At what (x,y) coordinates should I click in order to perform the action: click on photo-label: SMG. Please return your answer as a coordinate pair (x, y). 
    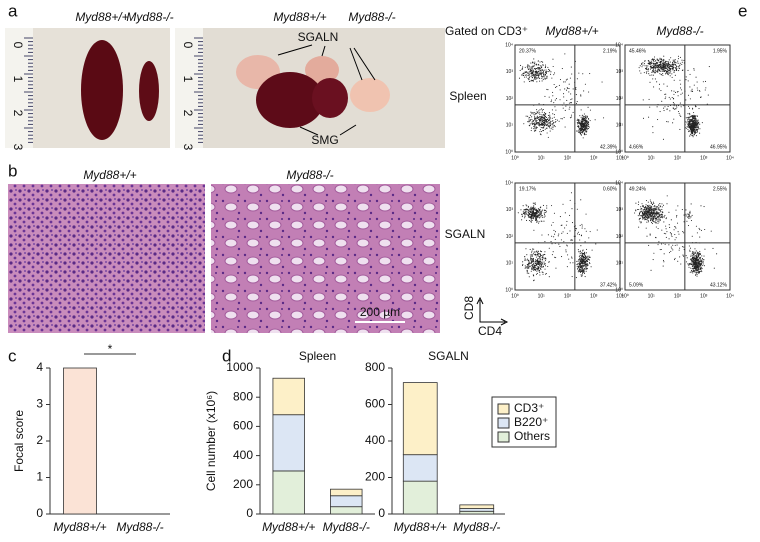
    Looking at the image, I should click on (324, 140).